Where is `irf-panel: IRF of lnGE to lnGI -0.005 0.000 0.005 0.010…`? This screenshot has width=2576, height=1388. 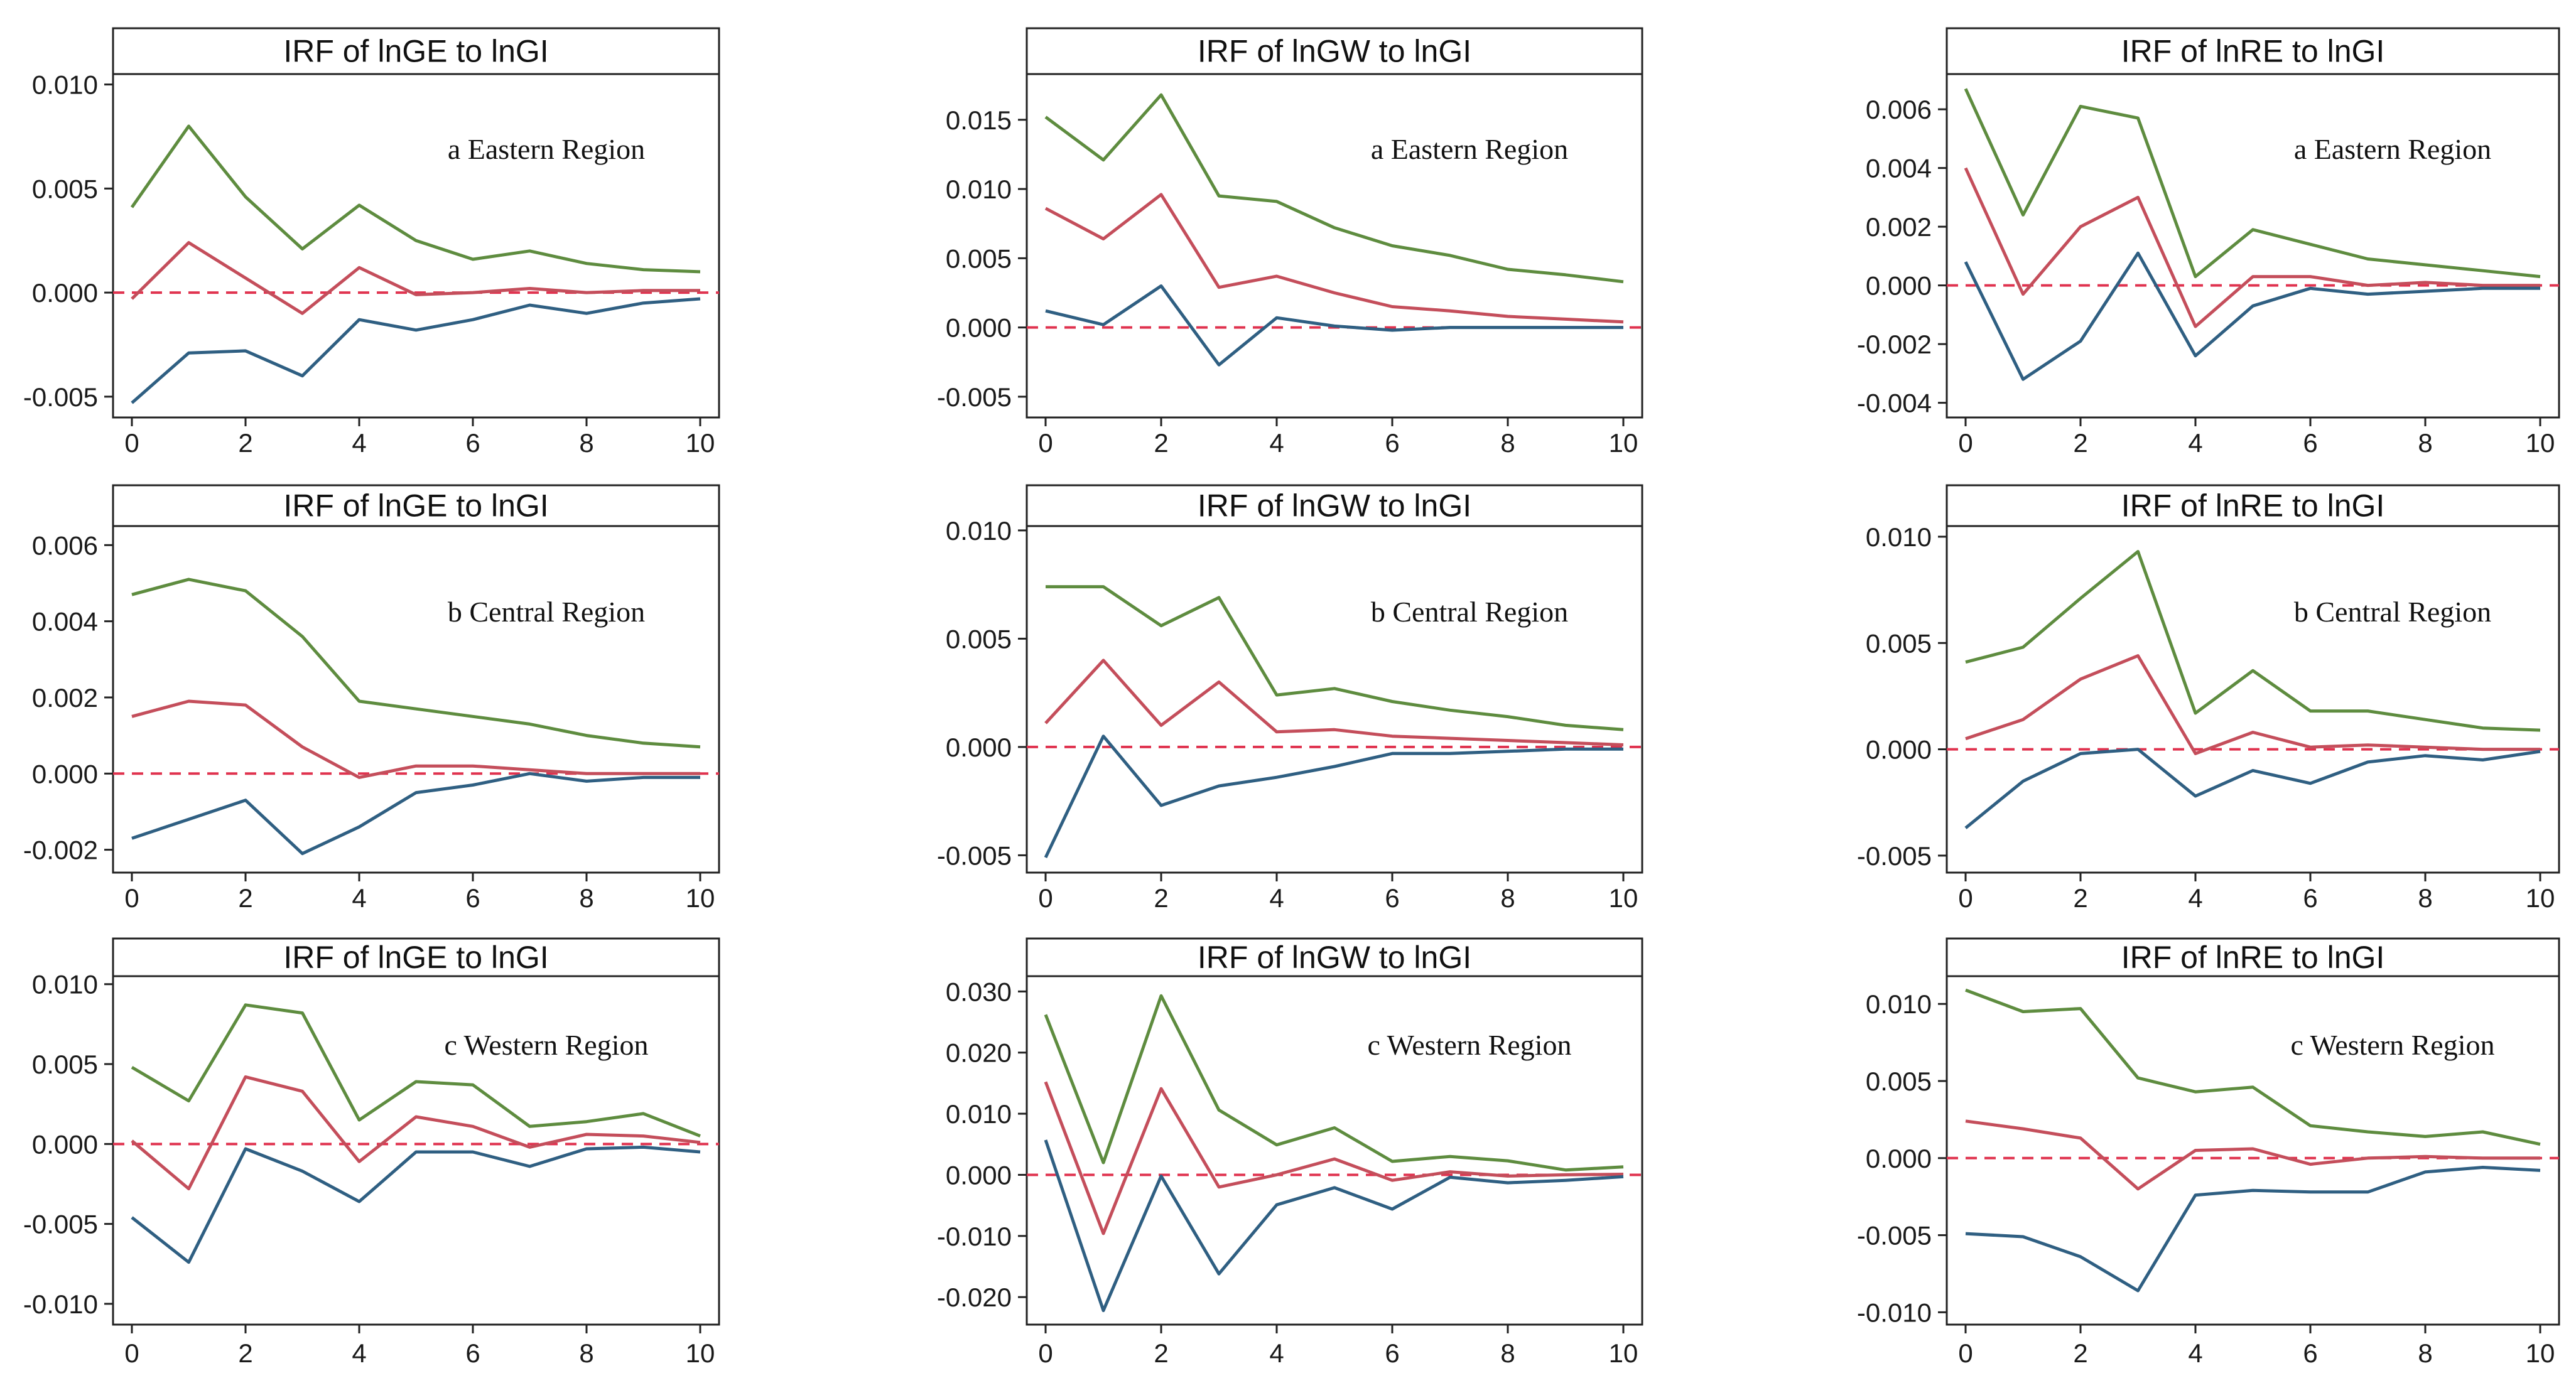 irf-panel: IRF of lnGE to lnGI -0.005 0.000 0.005 0.010… is located at coordinates (371, 243).